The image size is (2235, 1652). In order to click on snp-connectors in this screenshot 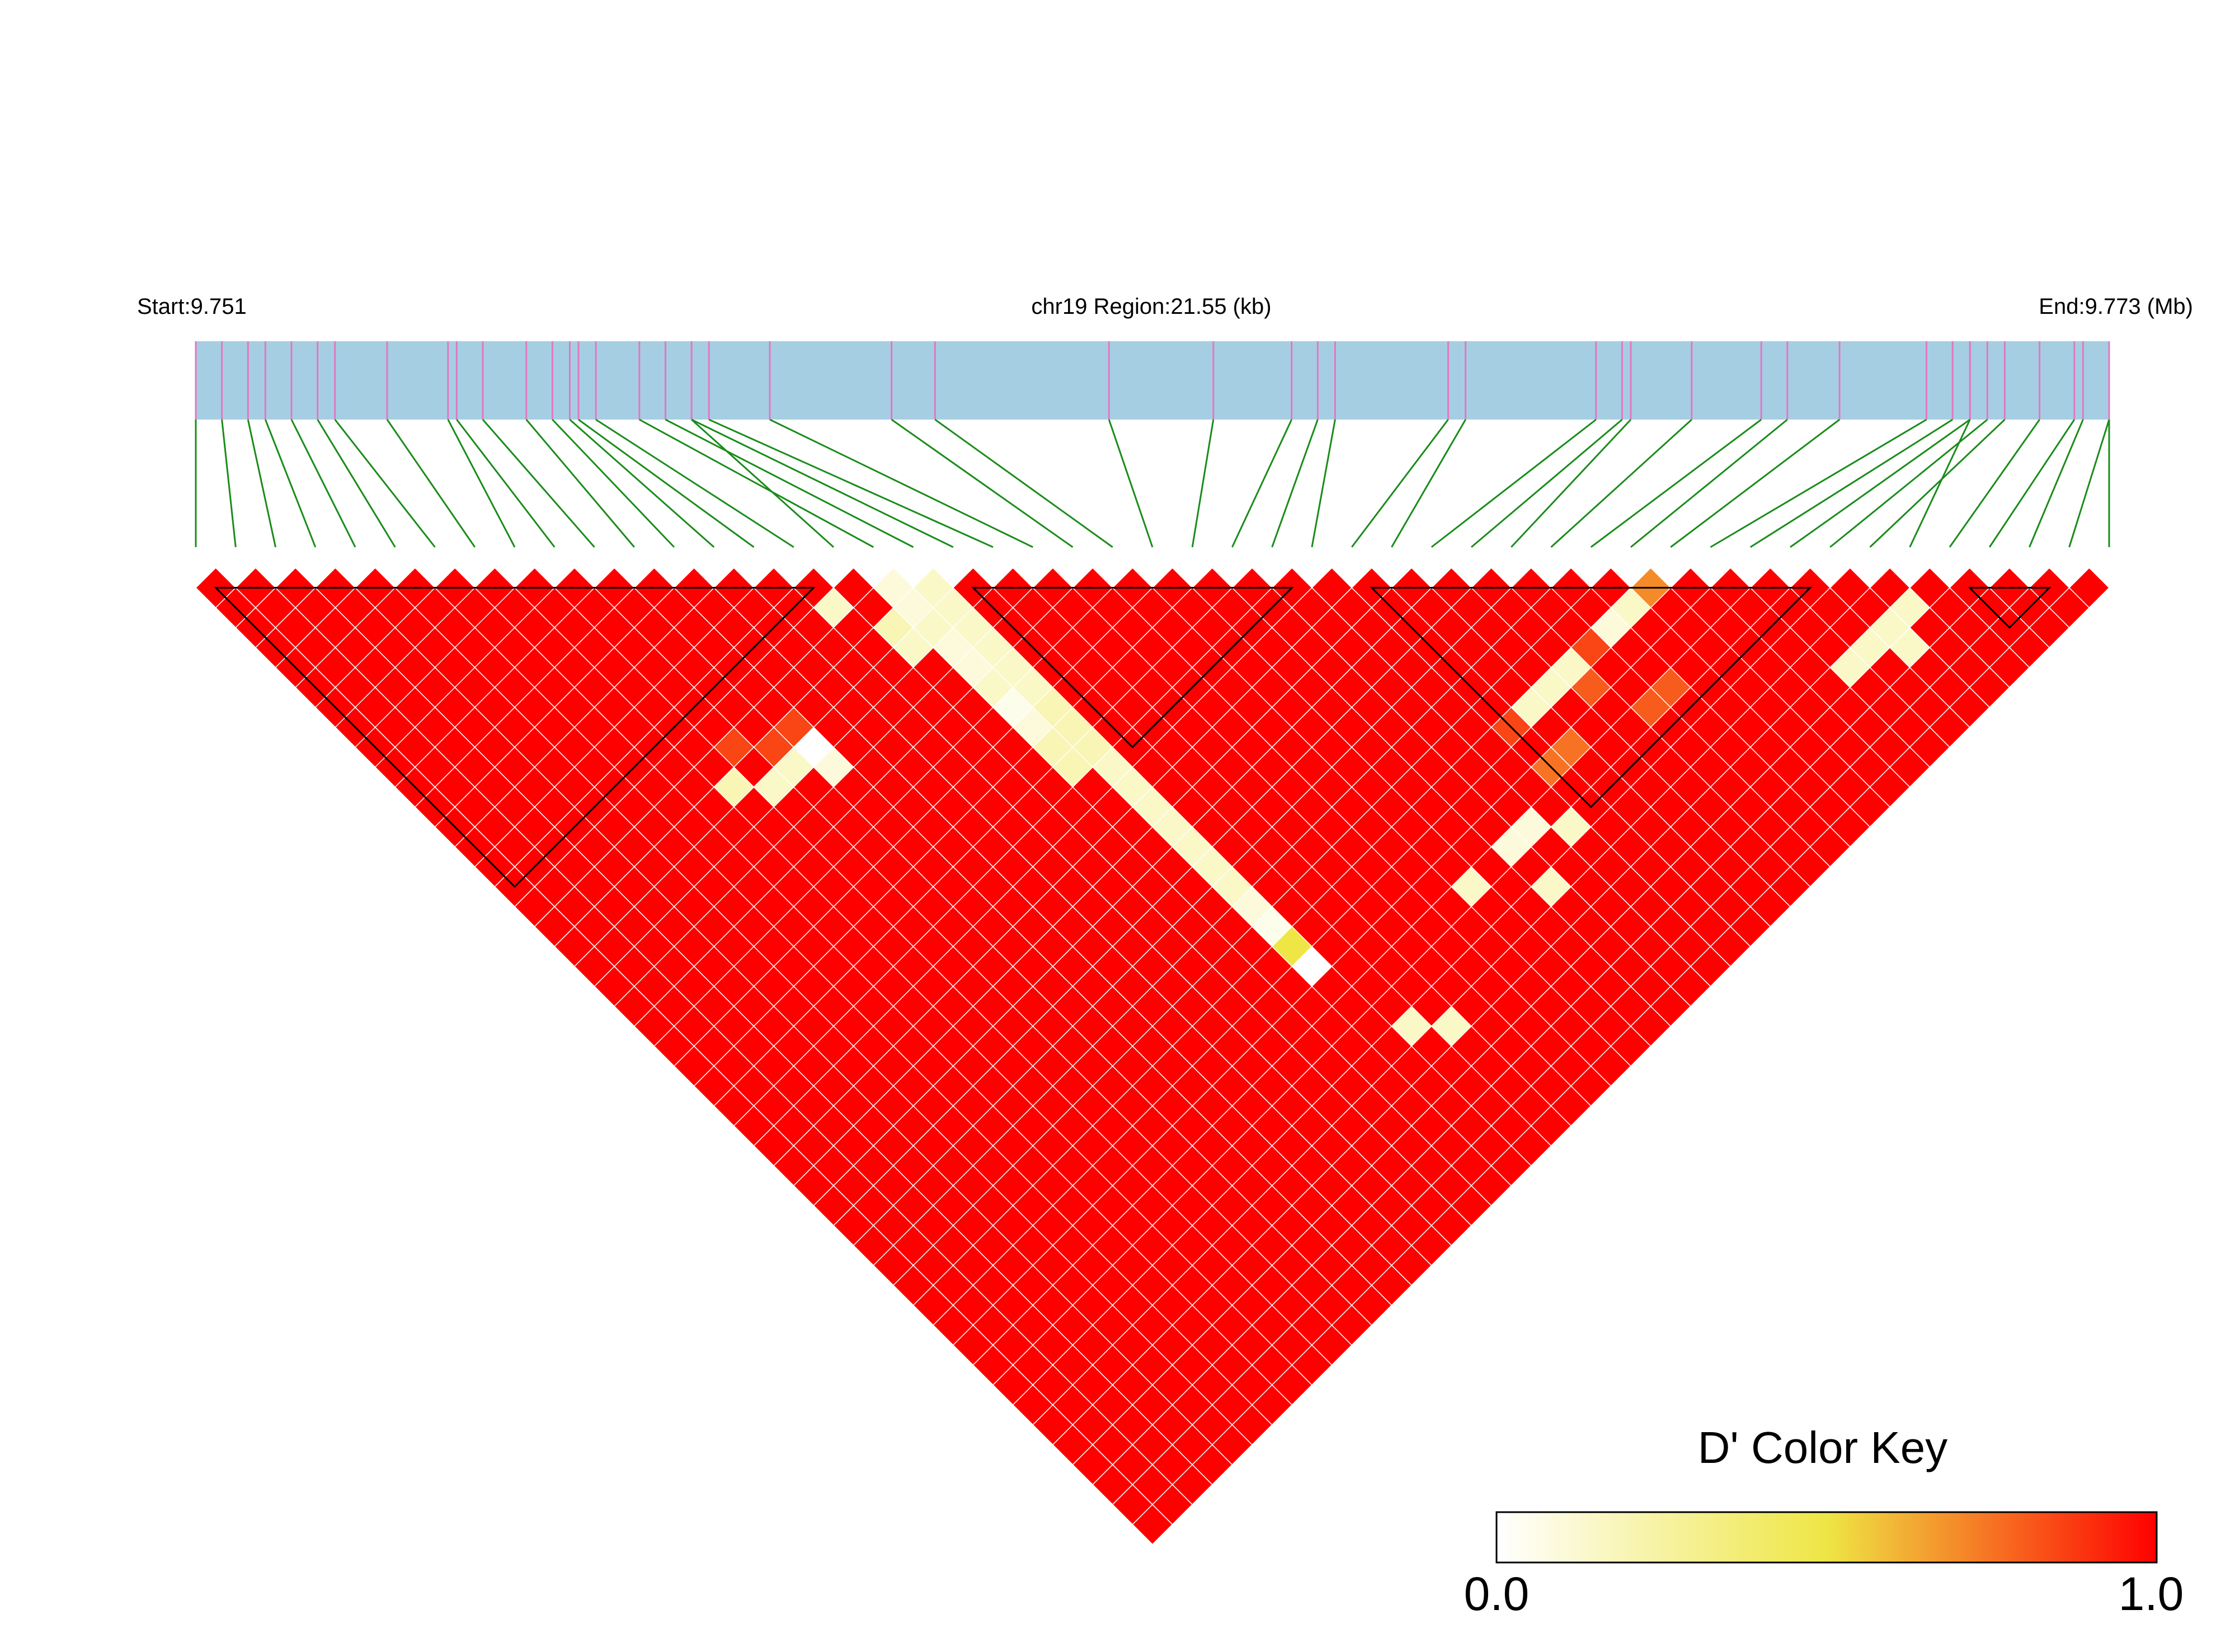, I will do `click(1152, 483)`.